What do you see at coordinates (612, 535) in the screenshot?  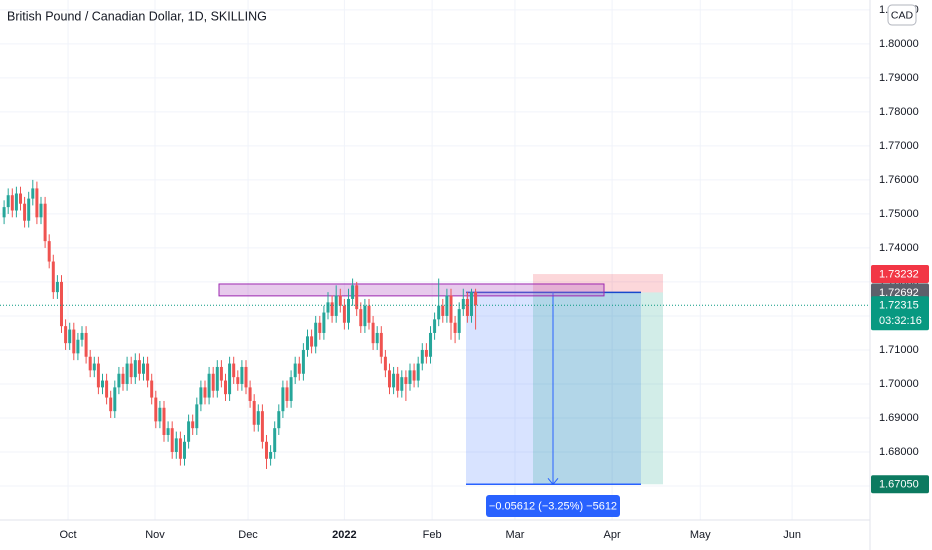 I see `x-tick-label: Apr` at bounding box center [612, 535].